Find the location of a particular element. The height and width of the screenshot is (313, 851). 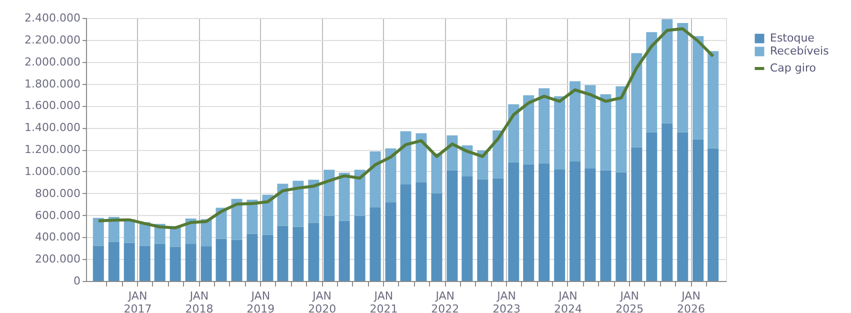

y-tick-label: 1.800.000 is located at coordinates (52, 83).